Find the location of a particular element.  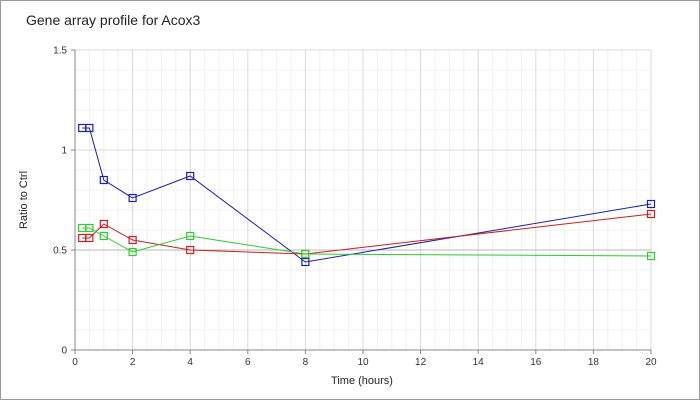

x-tick-label: 6 is located at coordinates (248, 362).